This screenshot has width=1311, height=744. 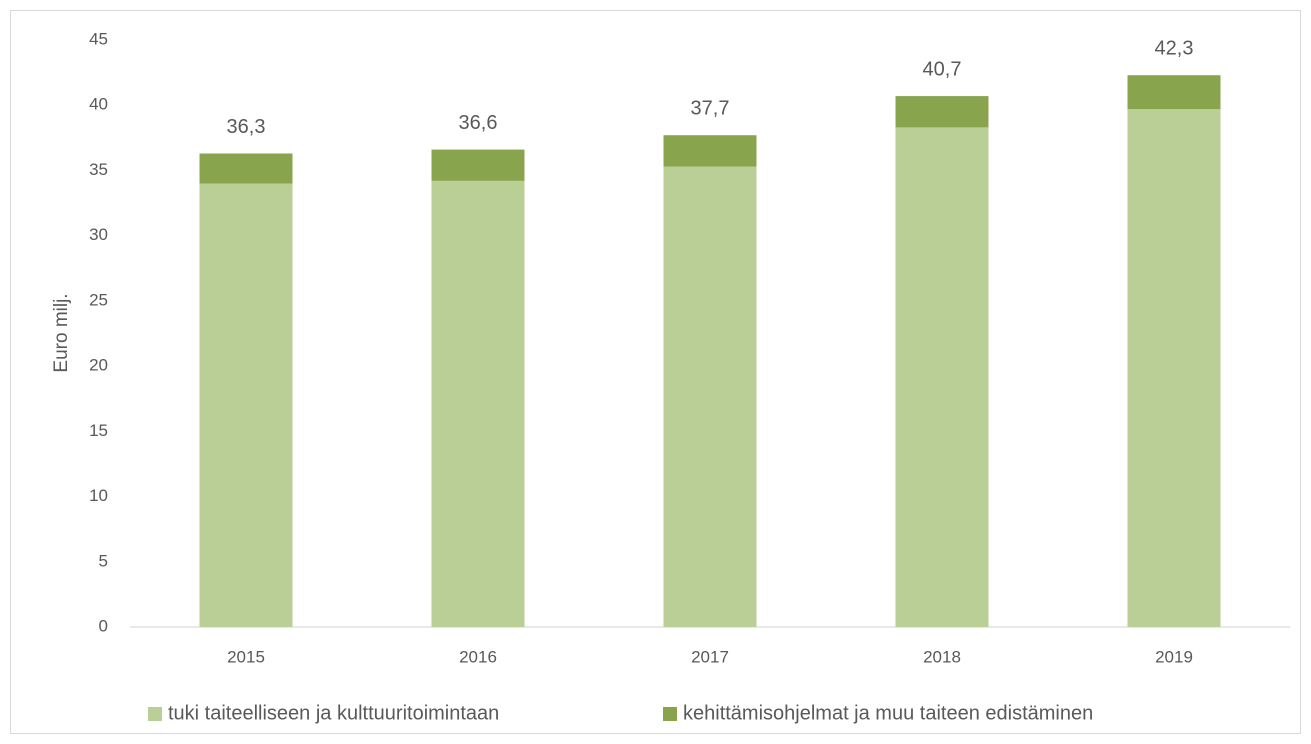 What do you see at coordinates (98, 299) in the screenshot?
I see `y-tick-label: 25` at bounding box center [98, 299].